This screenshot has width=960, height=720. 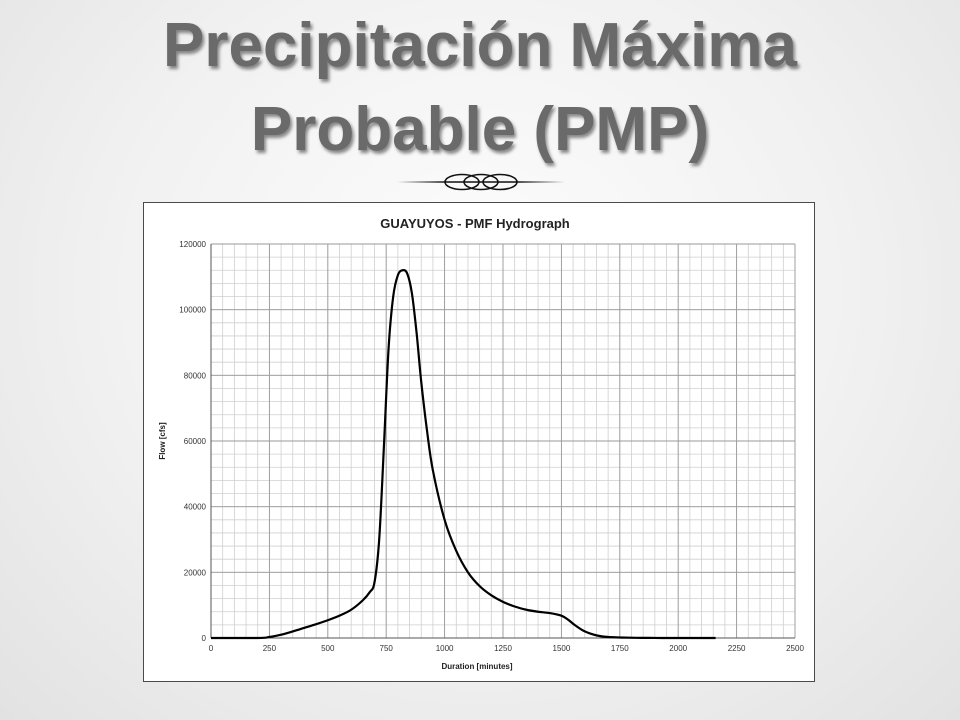 I want to click on y-axis-label: Flow [cfs], so click(x=162, y=441).